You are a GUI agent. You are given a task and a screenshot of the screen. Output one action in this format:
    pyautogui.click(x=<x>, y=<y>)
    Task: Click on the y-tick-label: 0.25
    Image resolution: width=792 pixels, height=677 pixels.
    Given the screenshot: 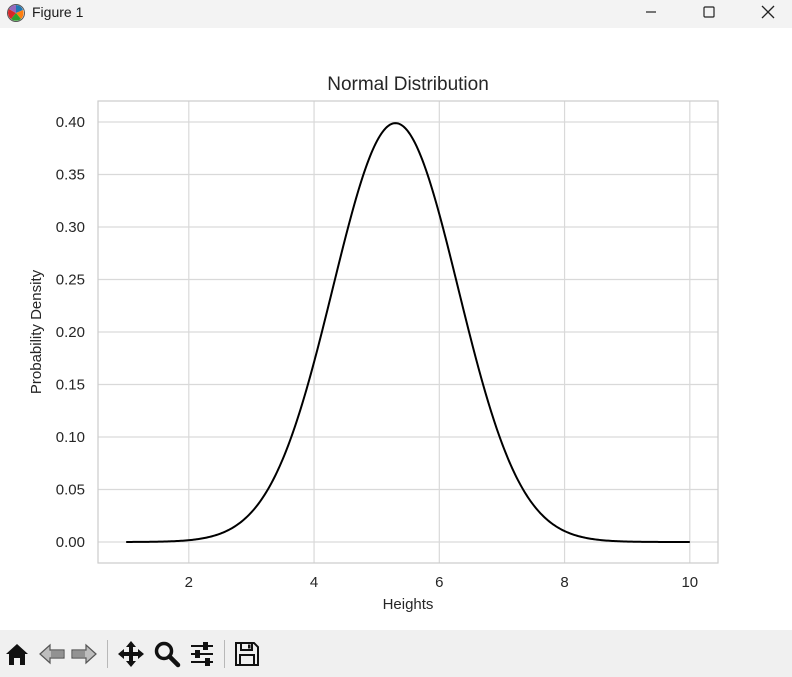 What is the action you would take?
    pyautogui.click(x=70, y=280)
    